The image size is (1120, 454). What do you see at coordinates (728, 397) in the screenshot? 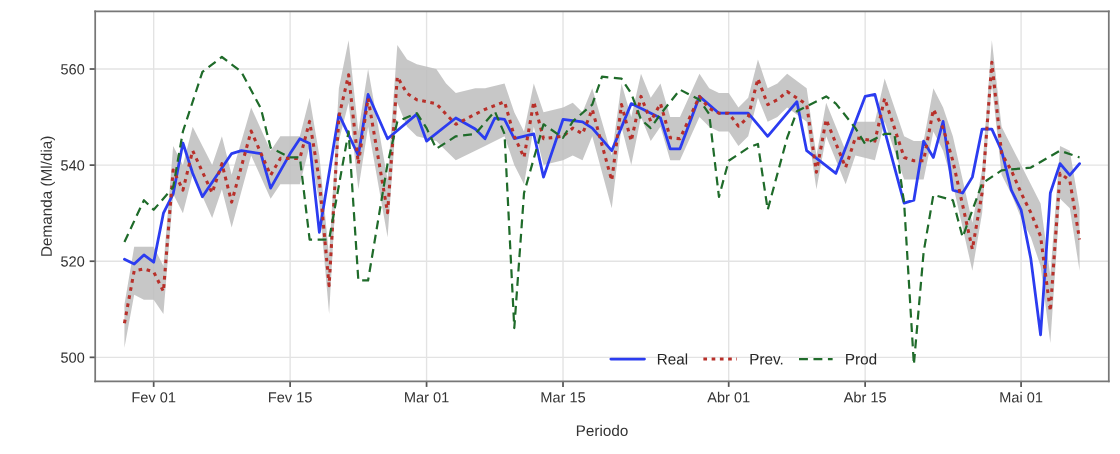
I see `x-tick-label: Abr 01` at bounding box center [728, 397].